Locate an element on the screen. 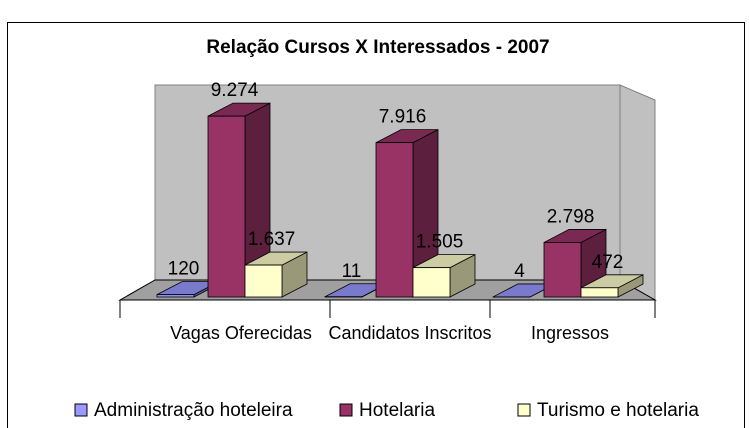 The width and height of the screenshot is (749, 428). legend-label: Administração hoteleira is located at coordinates (193, 410).